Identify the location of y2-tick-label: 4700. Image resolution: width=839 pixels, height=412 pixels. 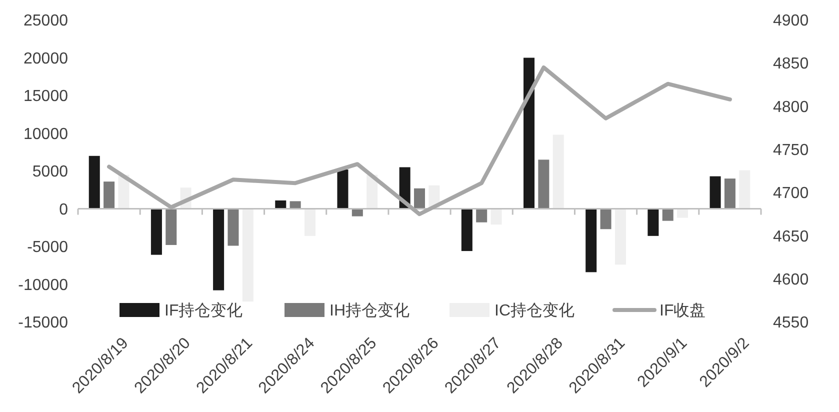
(791, 193).